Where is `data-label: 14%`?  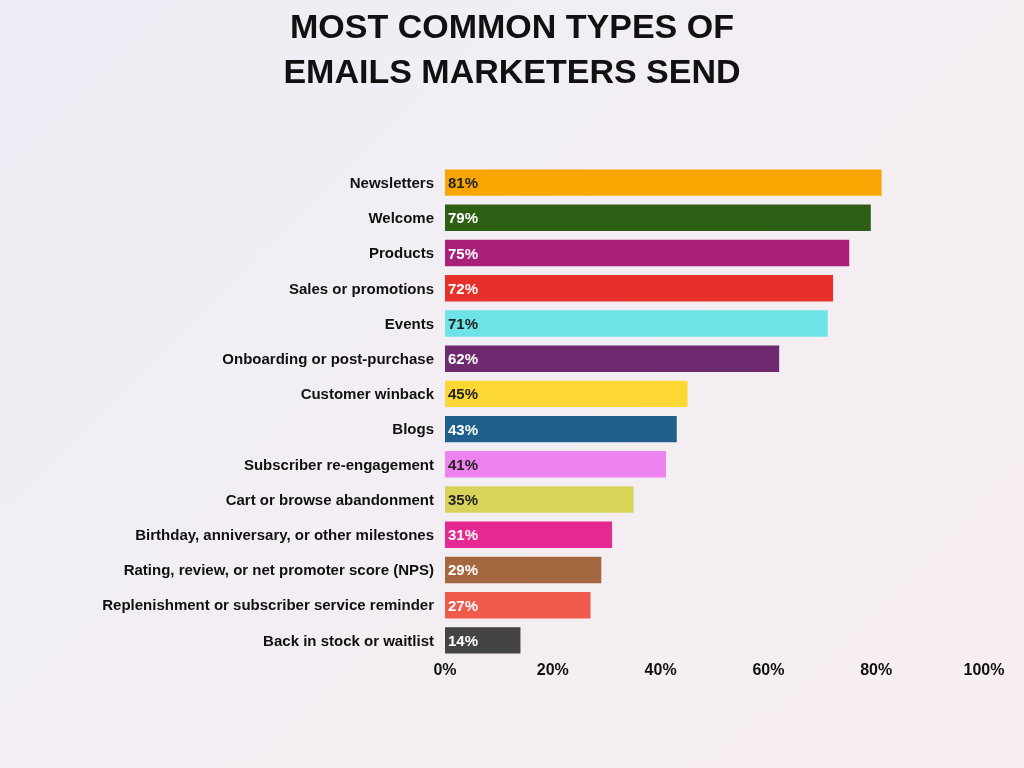 data-label: 14% is located at coordinates (463, 640).